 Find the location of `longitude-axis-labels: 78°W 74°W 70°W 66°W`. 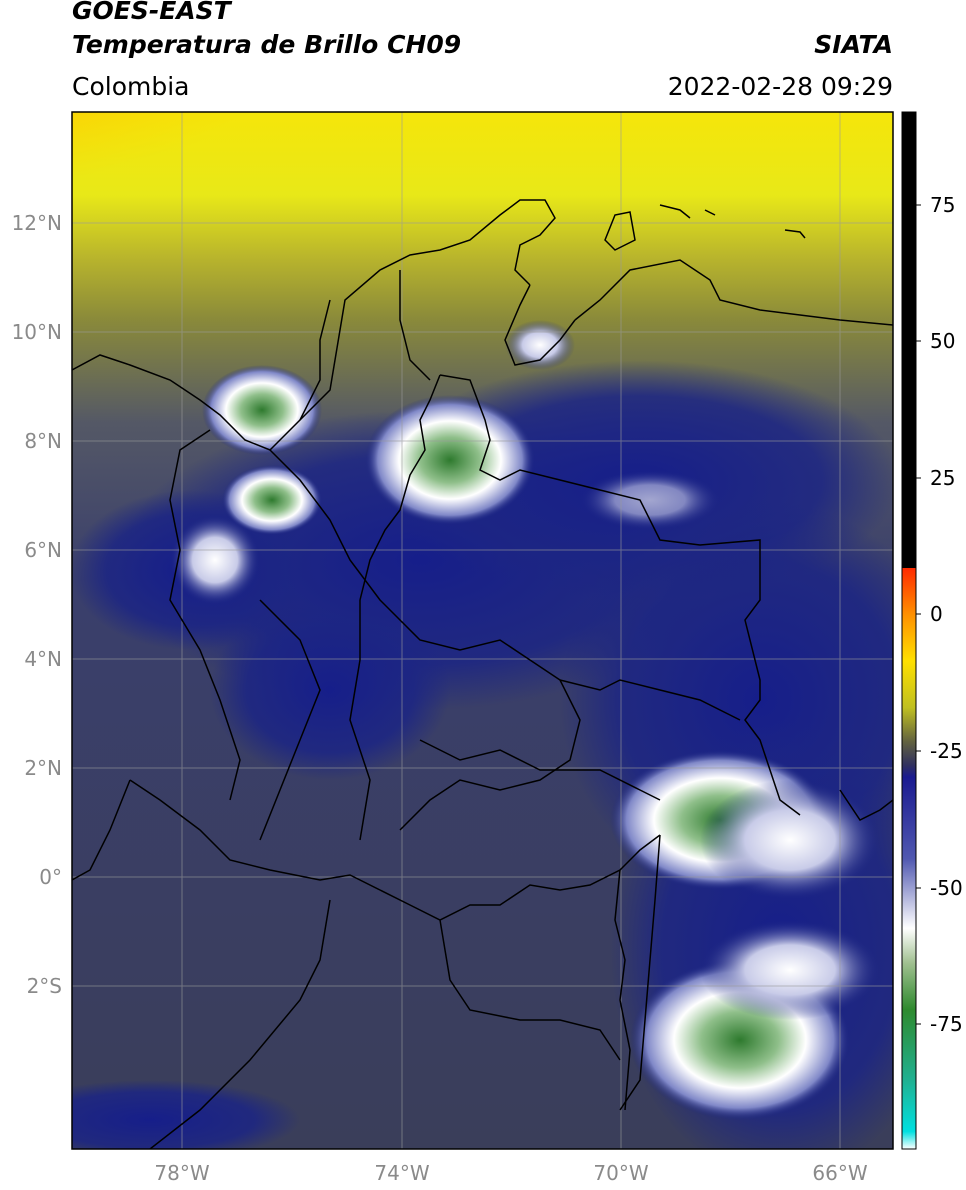

longitude-axis-labels: 78°W 74°W 70°W 66°W is located at coordinates (510, 1173).